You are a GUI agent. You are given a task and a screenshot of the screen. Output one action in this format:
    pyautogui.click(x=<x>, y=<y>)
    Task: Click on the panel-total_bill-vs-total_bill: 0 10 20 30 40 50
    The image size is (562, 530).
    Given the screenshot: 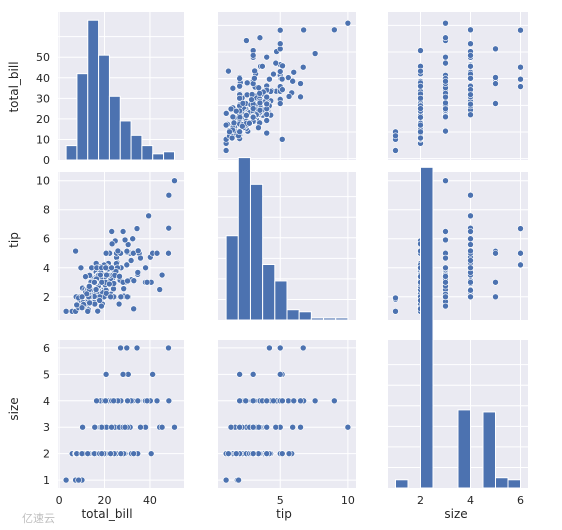 What is the action you would take?
    pyautogui.click(x=110, y=89)
    